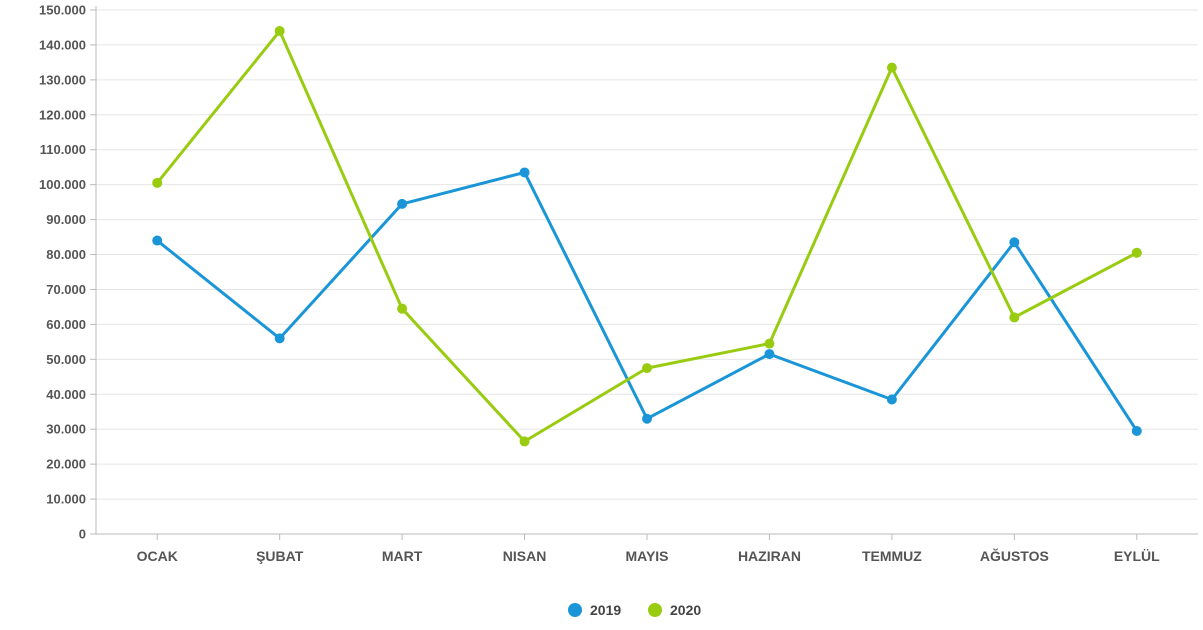 This screenshot has height=630, width=1203. I want to click on x-tick-label: NISAN, so click(525, 556).